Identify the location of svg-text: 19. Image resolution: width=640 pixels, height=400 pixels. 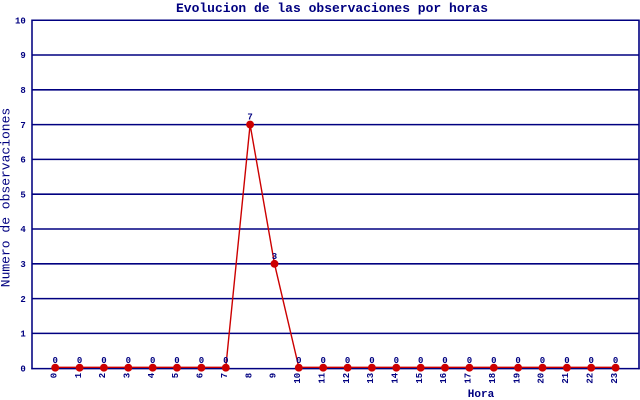
(517, 378).